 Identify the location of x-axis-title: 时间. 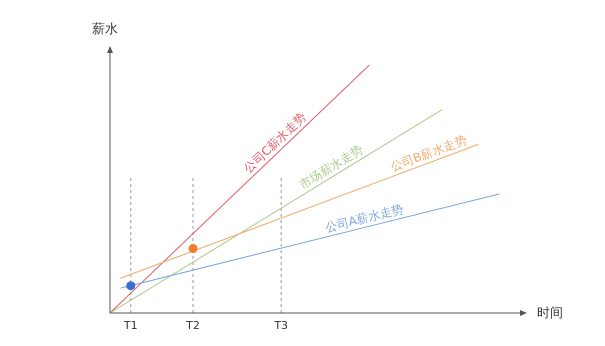
(550, 313).